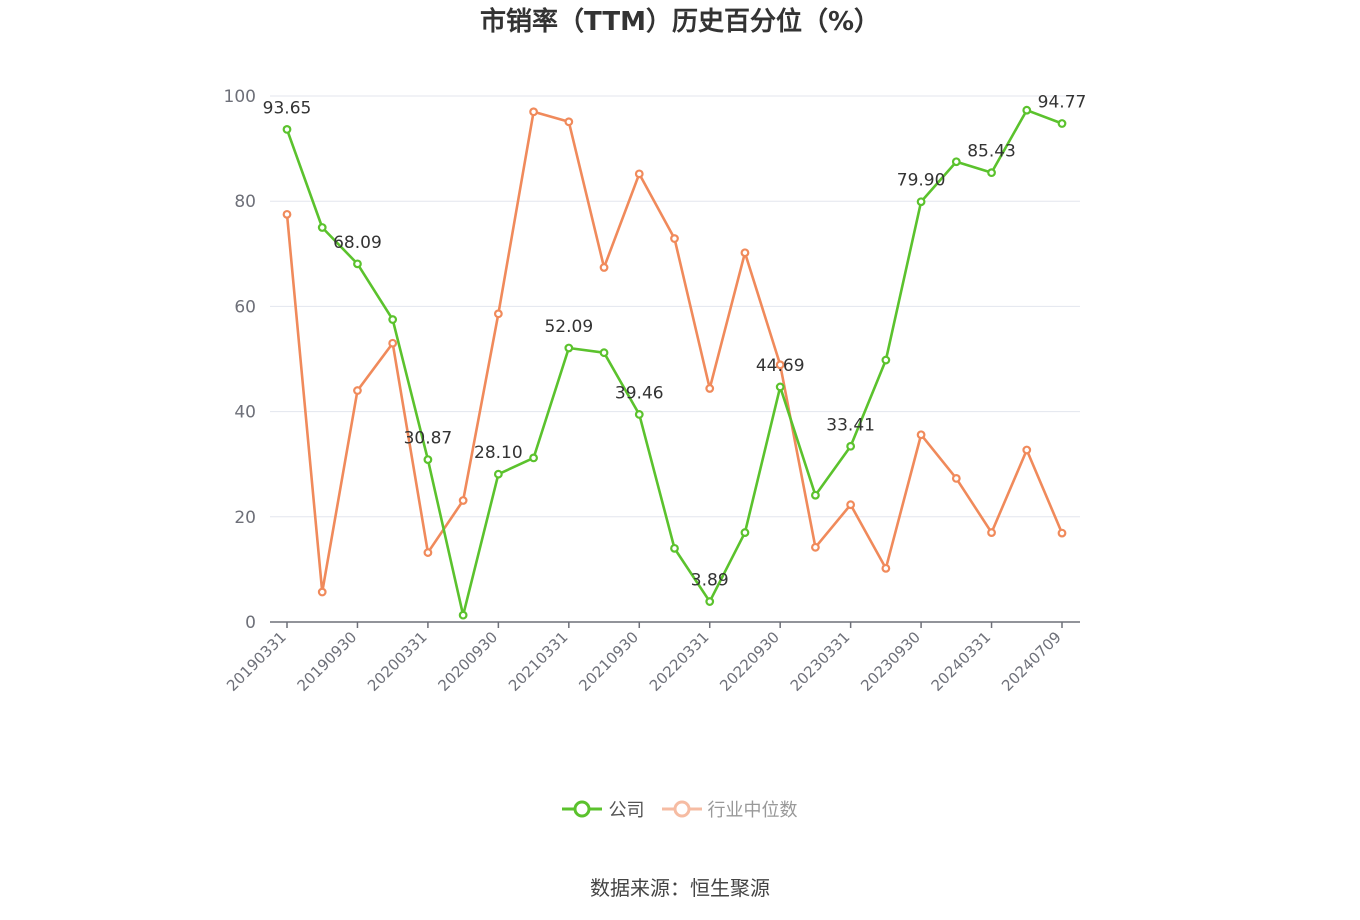 This screenshot has height=920, width=1360. I want to click on x-tick-label: 20200930, so click(467, 661).